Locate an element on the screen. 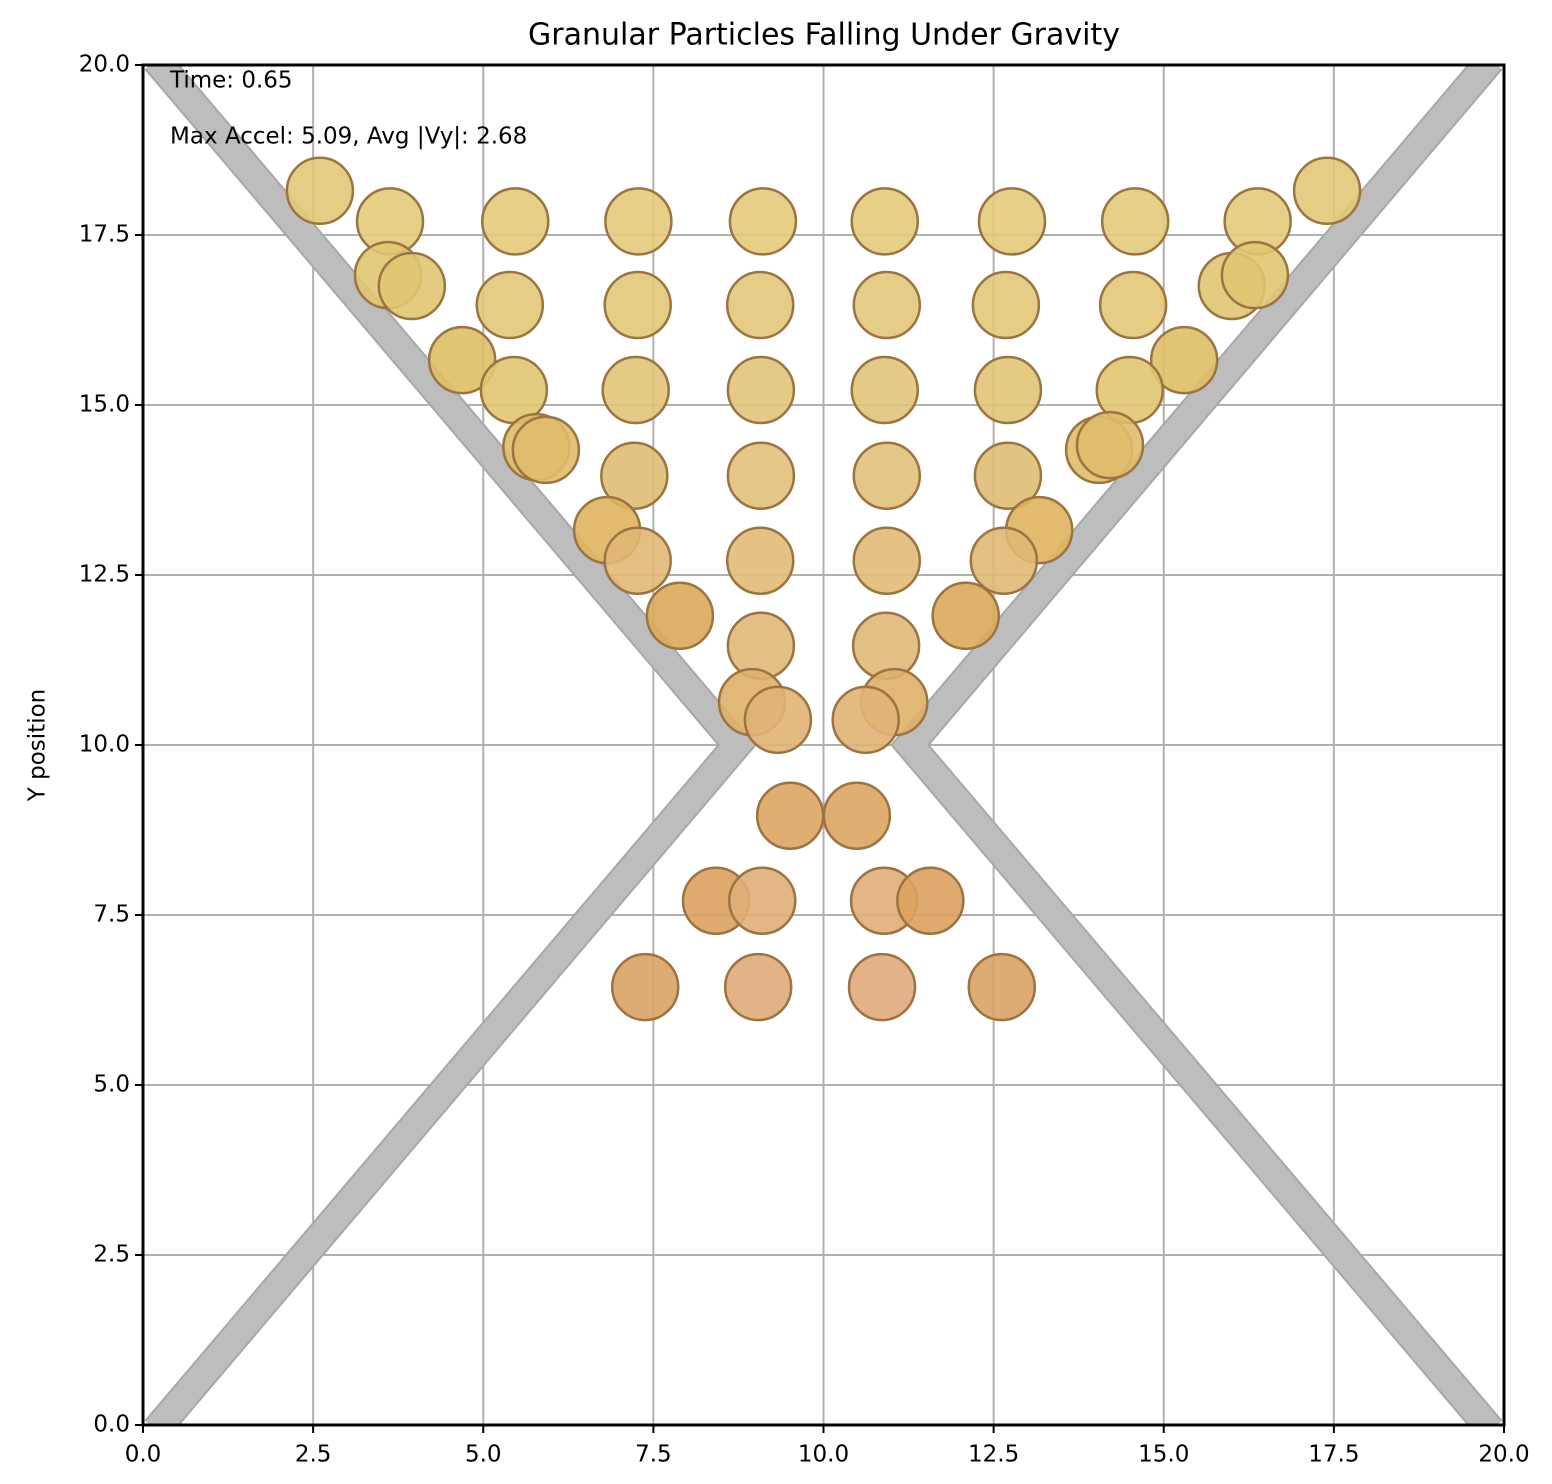 This screenshot has height=1484, width=1552. x-tick-label: 5.0 is located at coordinates (483, 1455).